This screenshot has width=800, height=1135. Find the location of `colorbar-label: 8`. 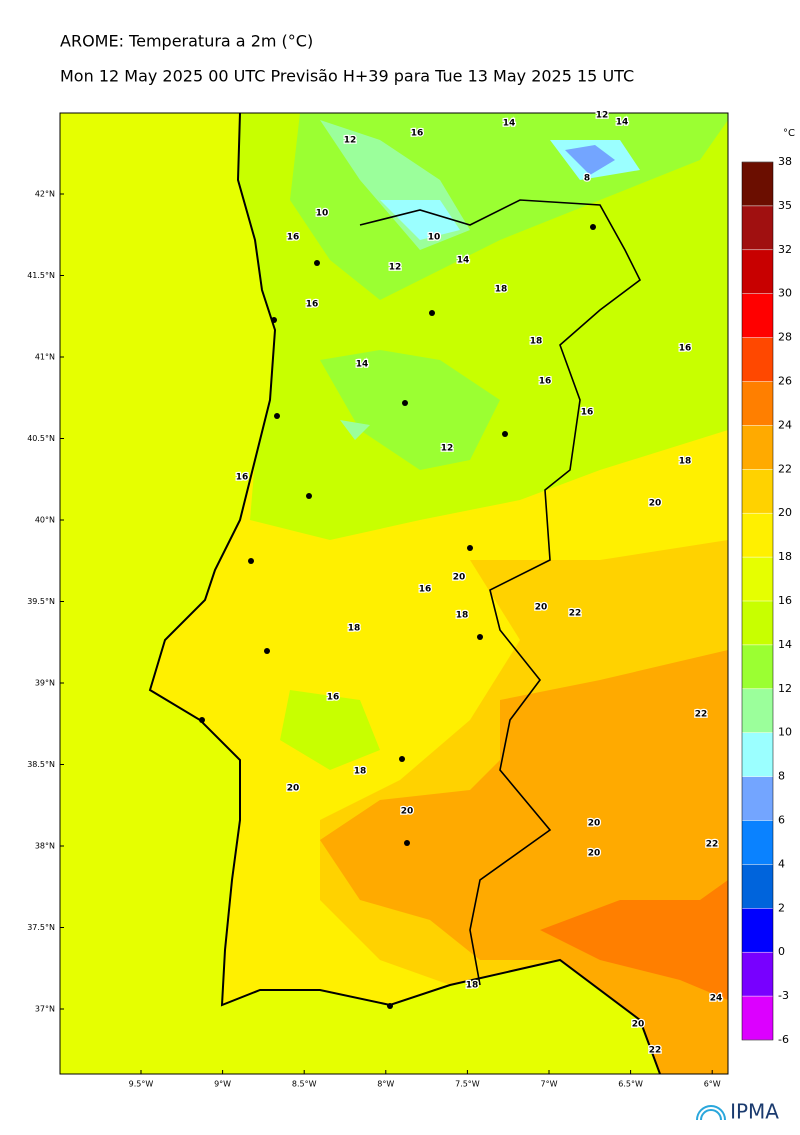

colorbar-label: 8 is located at coordinates (781, 776).